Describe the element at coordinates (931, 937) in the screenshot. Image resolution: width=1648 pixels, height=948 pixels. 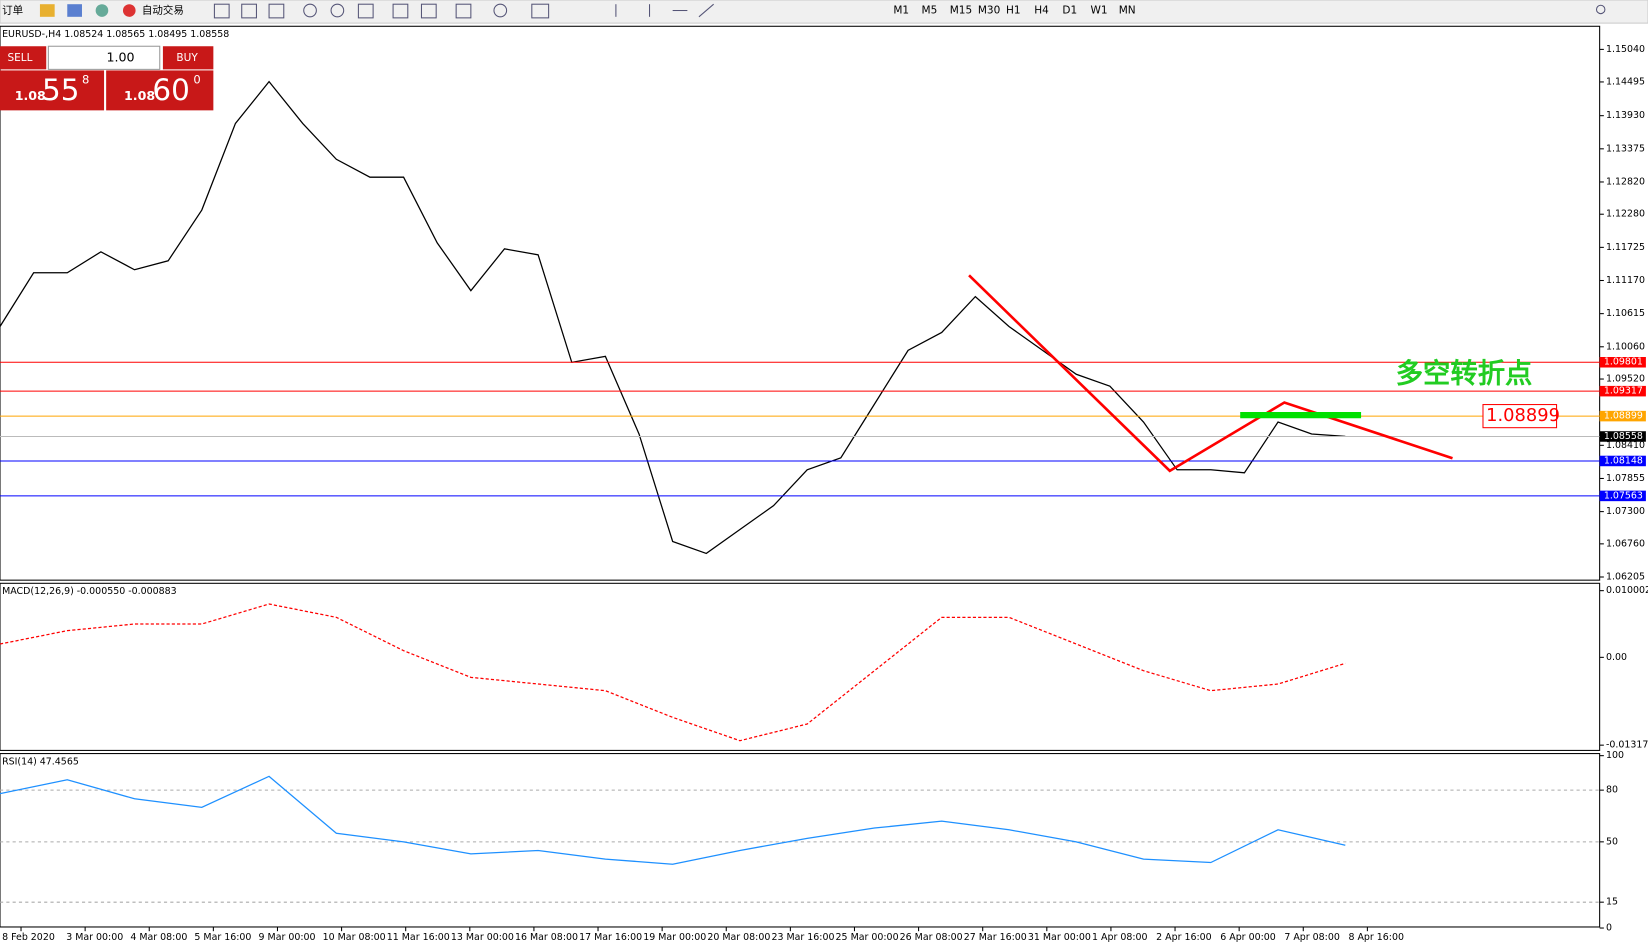
I see `x-tick-label: 26 Mar 08:00` at that location.